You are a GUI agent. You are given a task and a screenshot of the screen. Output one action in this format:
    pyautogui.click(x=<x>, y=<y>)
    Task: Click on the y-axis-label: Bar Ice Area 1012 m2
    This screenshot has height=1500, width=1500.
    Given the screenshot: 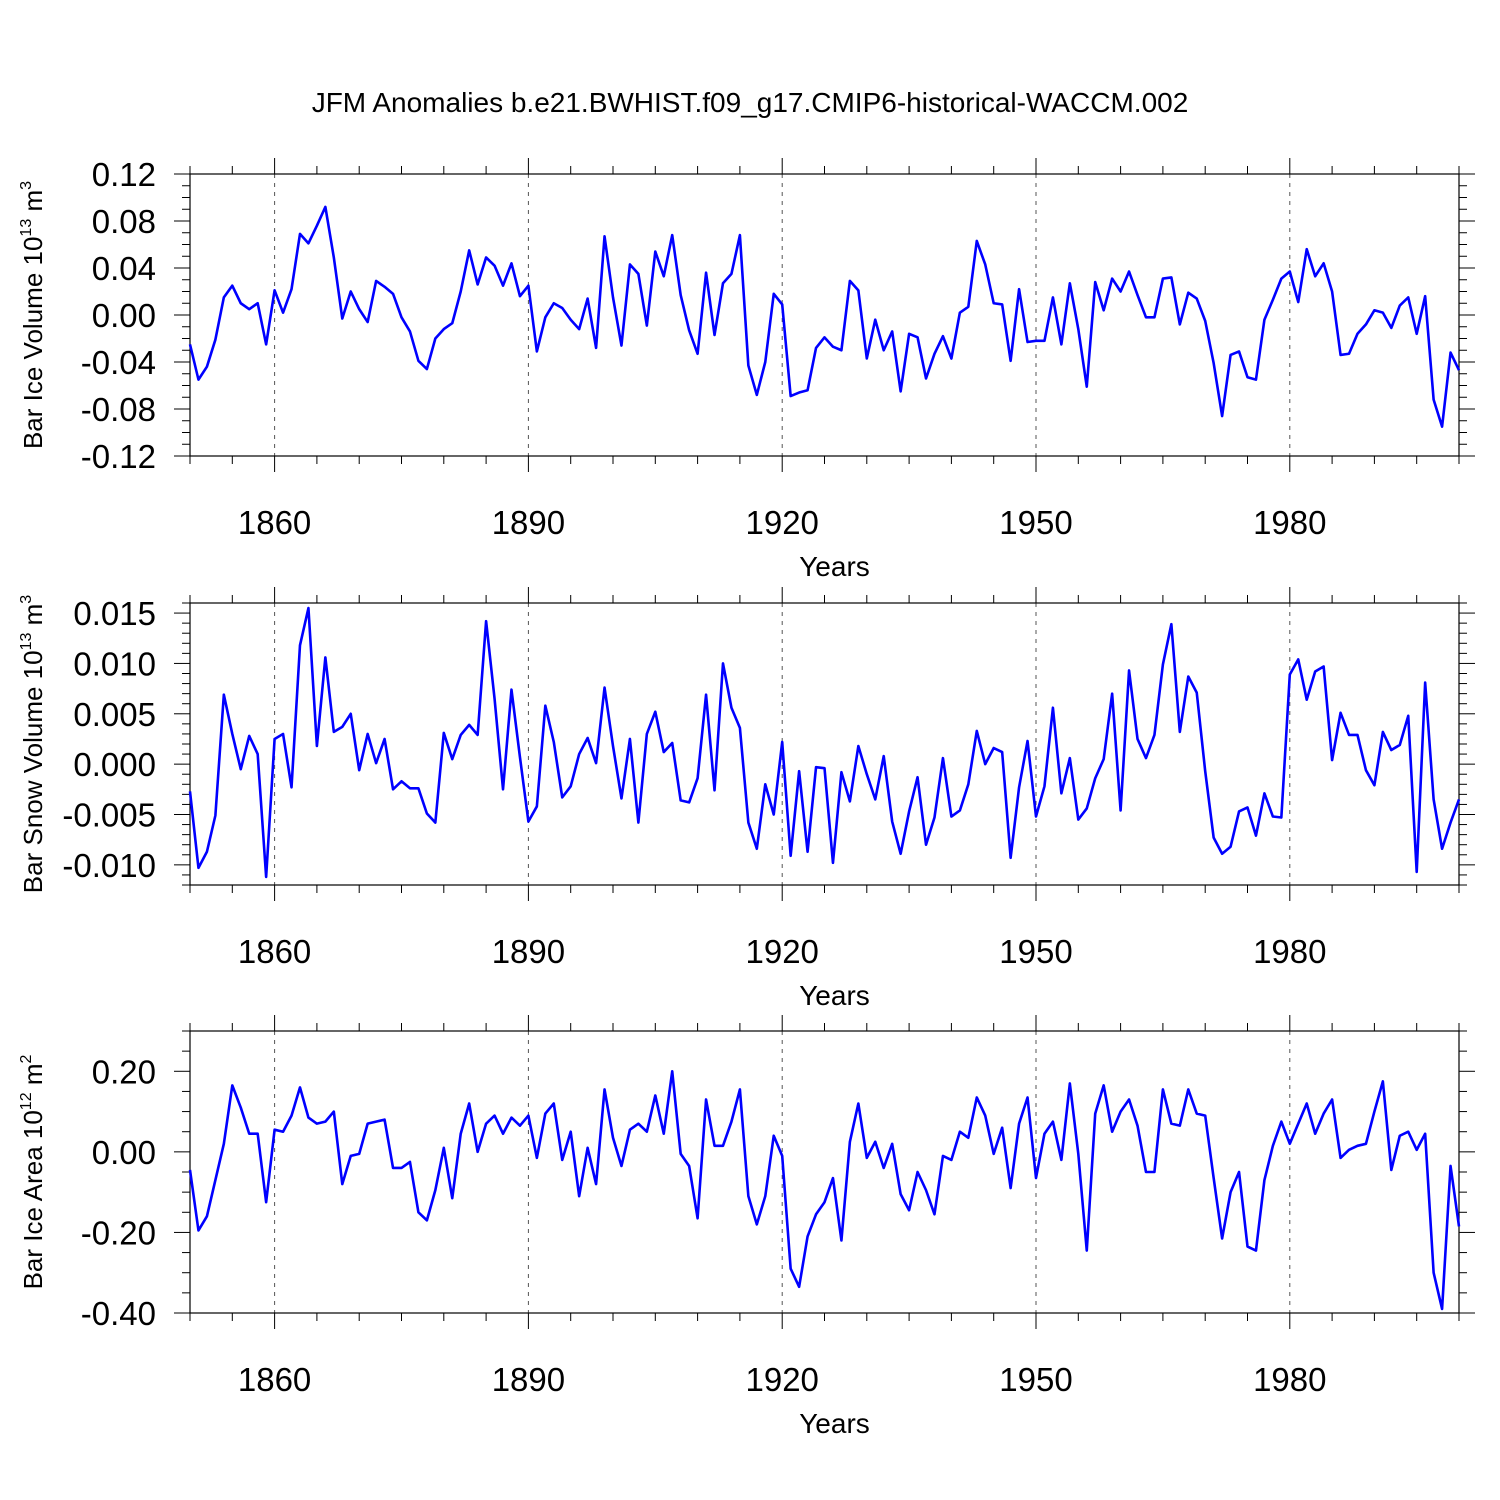 What is the action you would take?
    pyautogui.click(x=33, y=1171)
    